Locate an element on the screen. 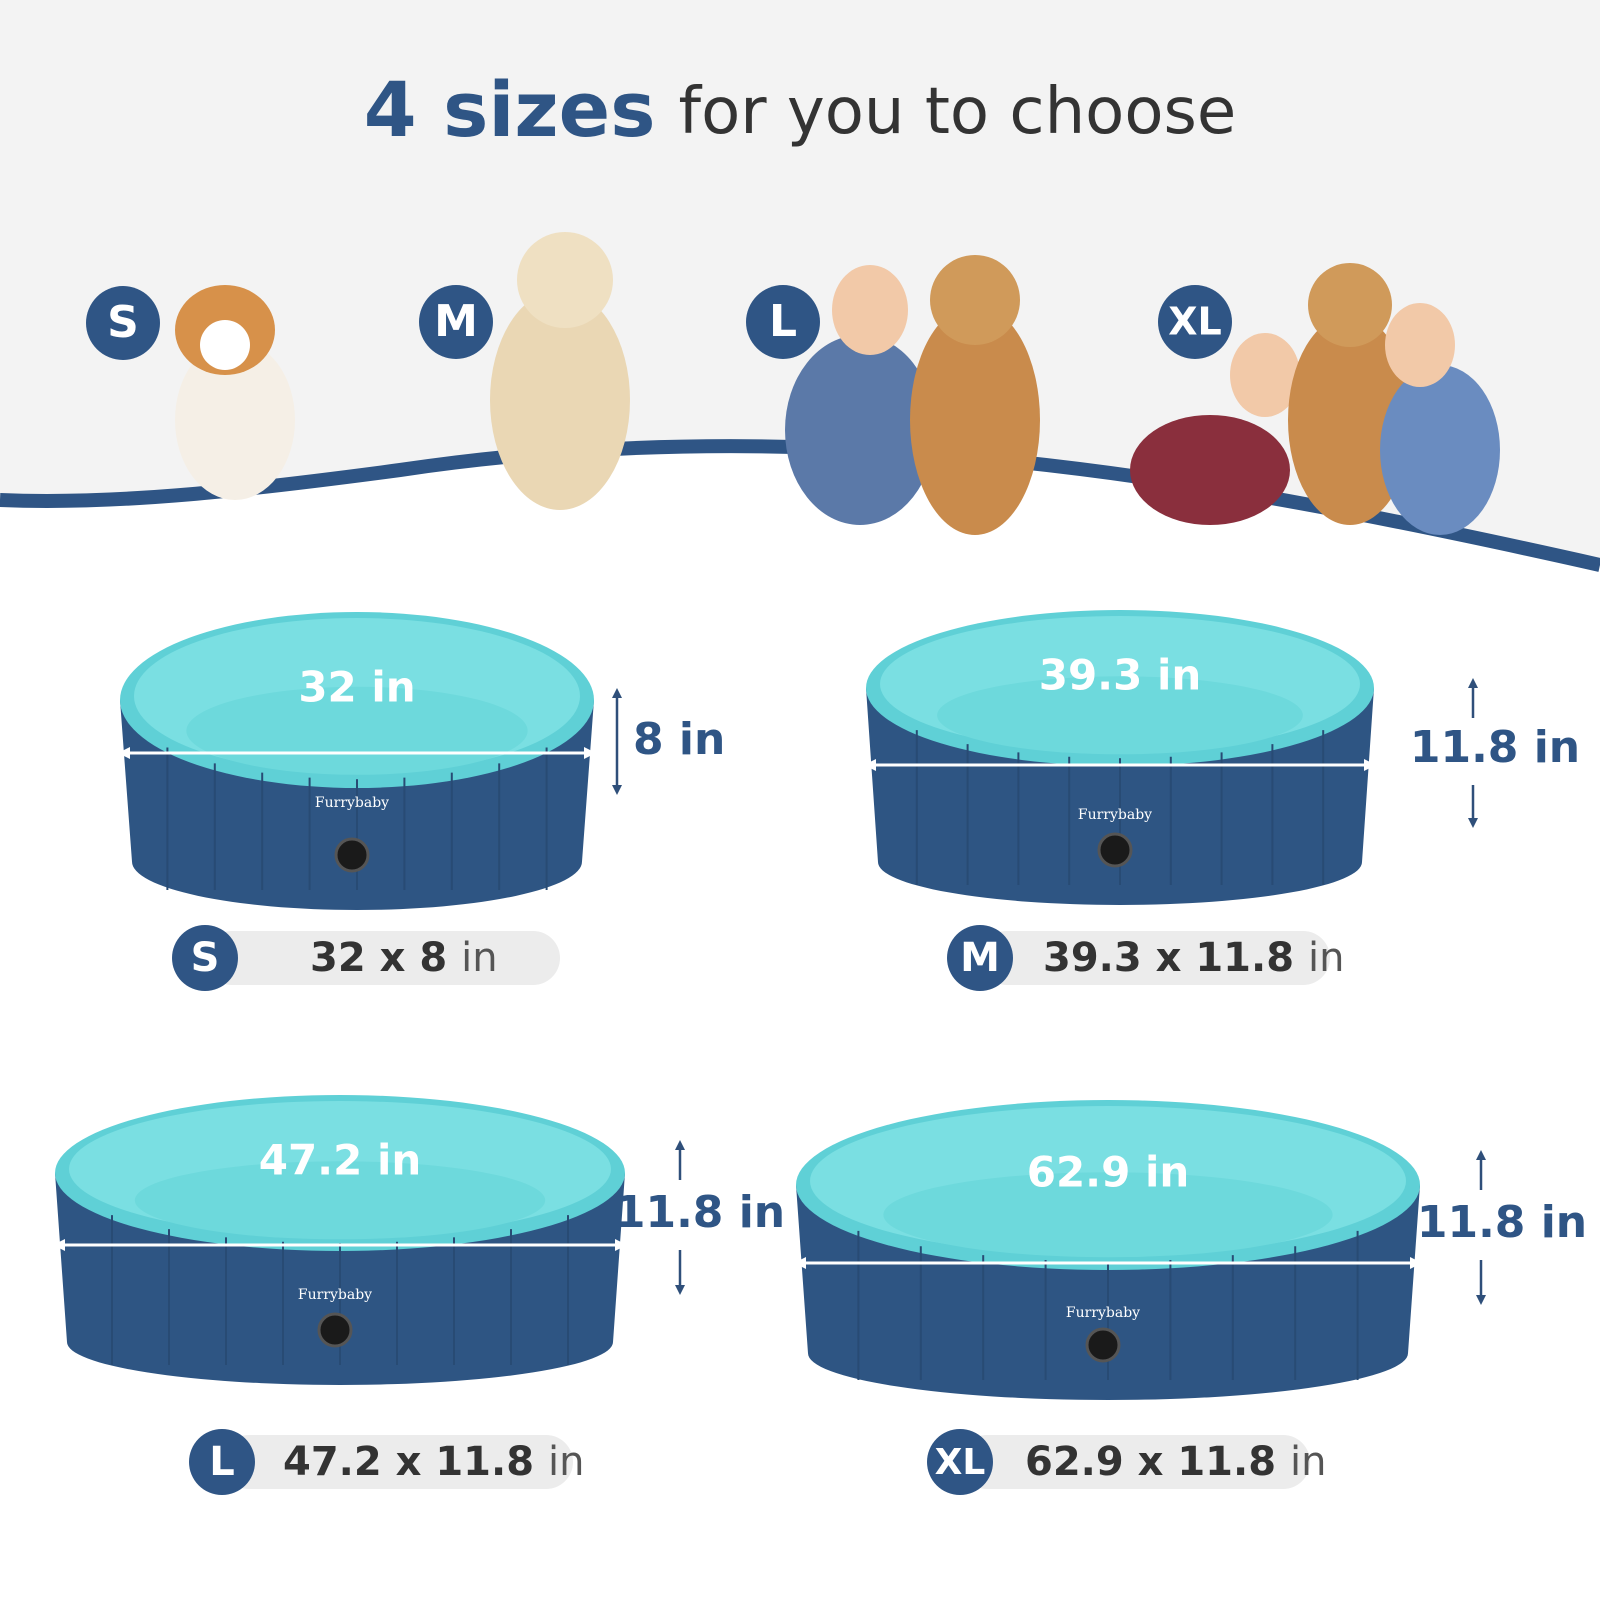 The image size is (1600, 1600). pool-diameter: 39.3 in is located at coordinates (1120, 675).